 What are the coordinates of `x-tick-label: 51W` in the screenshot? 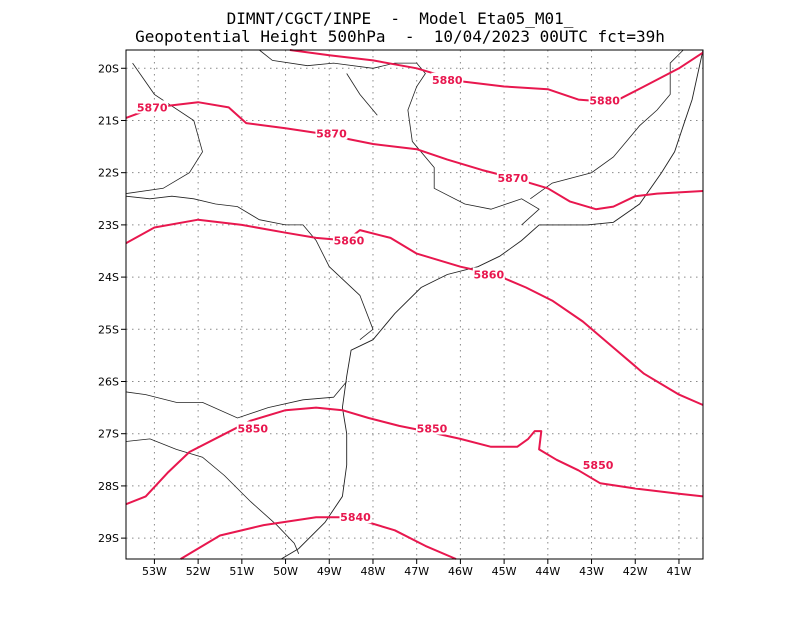 It's located at (241, 571).